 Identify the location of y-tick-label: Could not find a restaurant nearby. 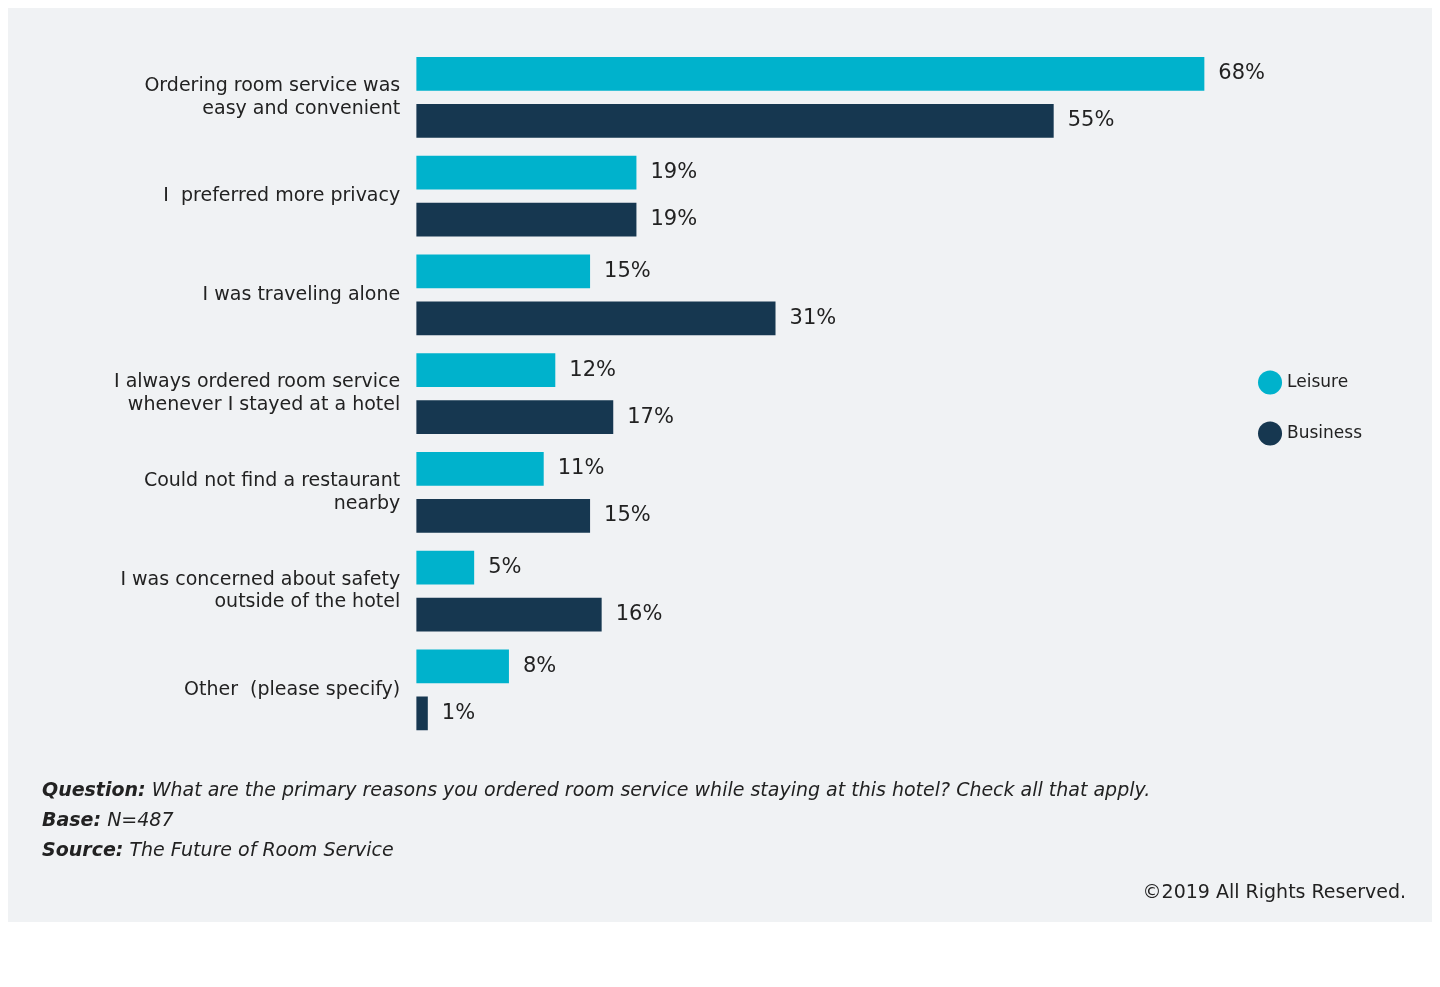
(272, 490).